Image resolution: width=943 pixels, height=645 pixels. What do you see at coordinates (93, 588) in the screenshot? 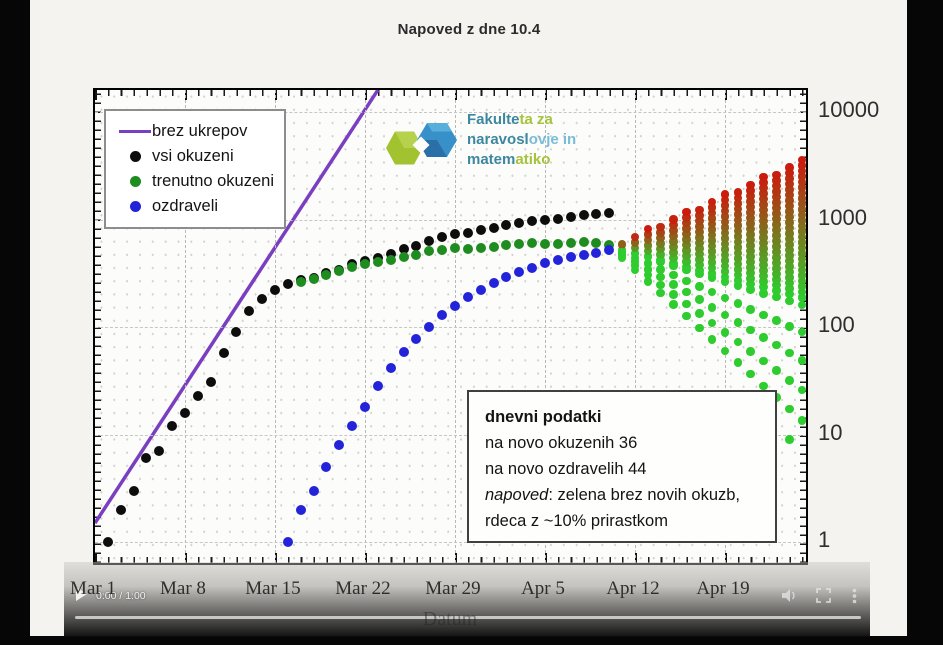
I see `x-tick-label: Mar 1` at bounding box center [93, 588].